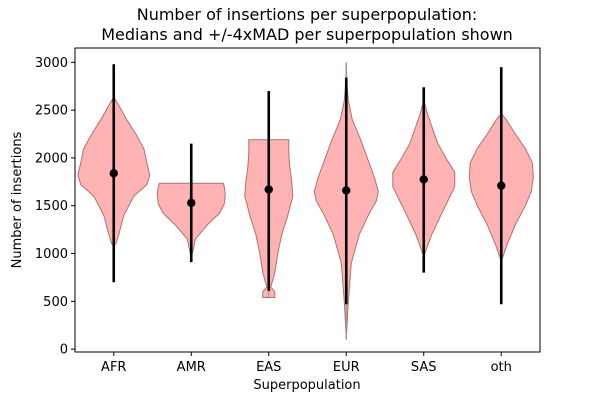  What do you see at coordinates (17, 199) in the screenshot?
I see `y-axis-label: Number of insertions` at bounding box center [17, 199].